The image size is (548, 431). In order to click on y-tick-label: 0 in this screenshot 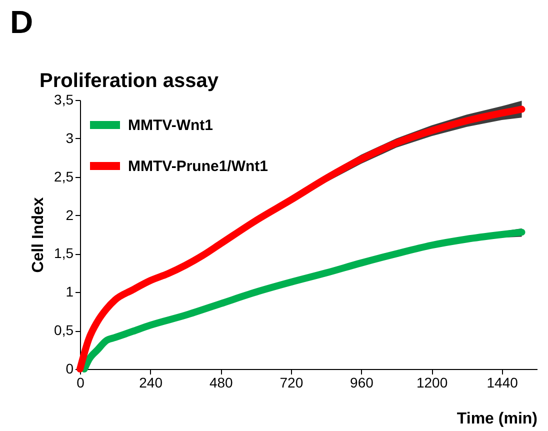, I will do `click(70, 368)`.